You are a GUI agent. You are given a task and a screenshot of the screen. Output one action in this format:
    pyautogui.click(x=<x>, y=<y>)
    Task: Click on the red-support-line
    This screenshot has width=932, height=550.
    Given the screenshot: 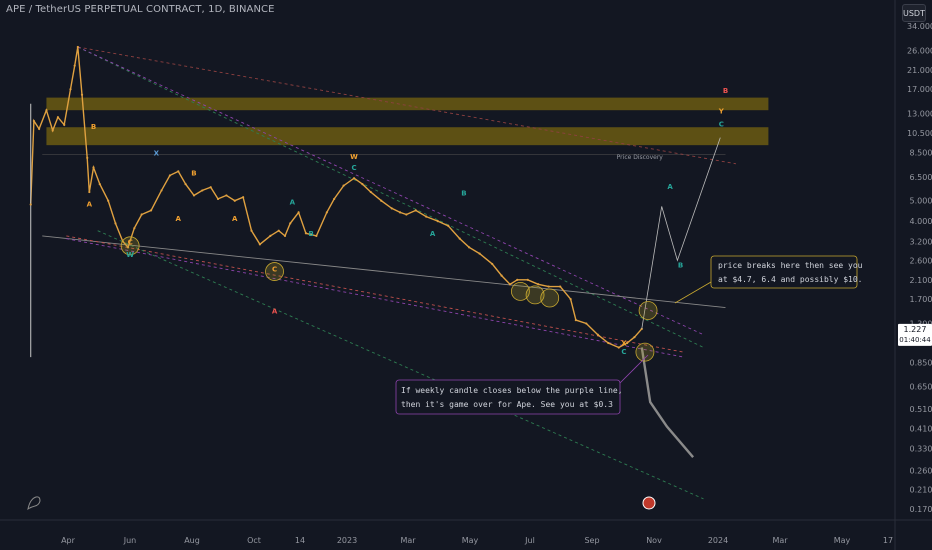 What is the action you would take?
    pyautogui.click(x=375, y=294)
    